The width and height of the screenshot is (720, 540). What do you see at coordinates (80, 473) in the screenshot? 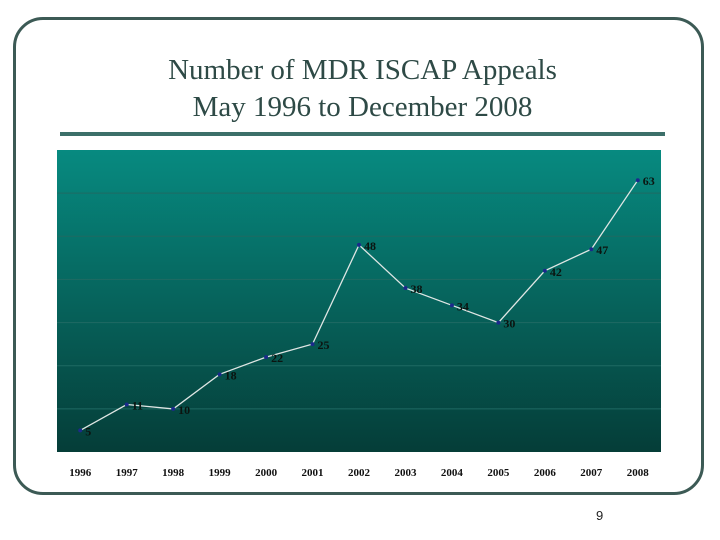
I see `x-tick-label: 1996` at bounding box center [80, 473].